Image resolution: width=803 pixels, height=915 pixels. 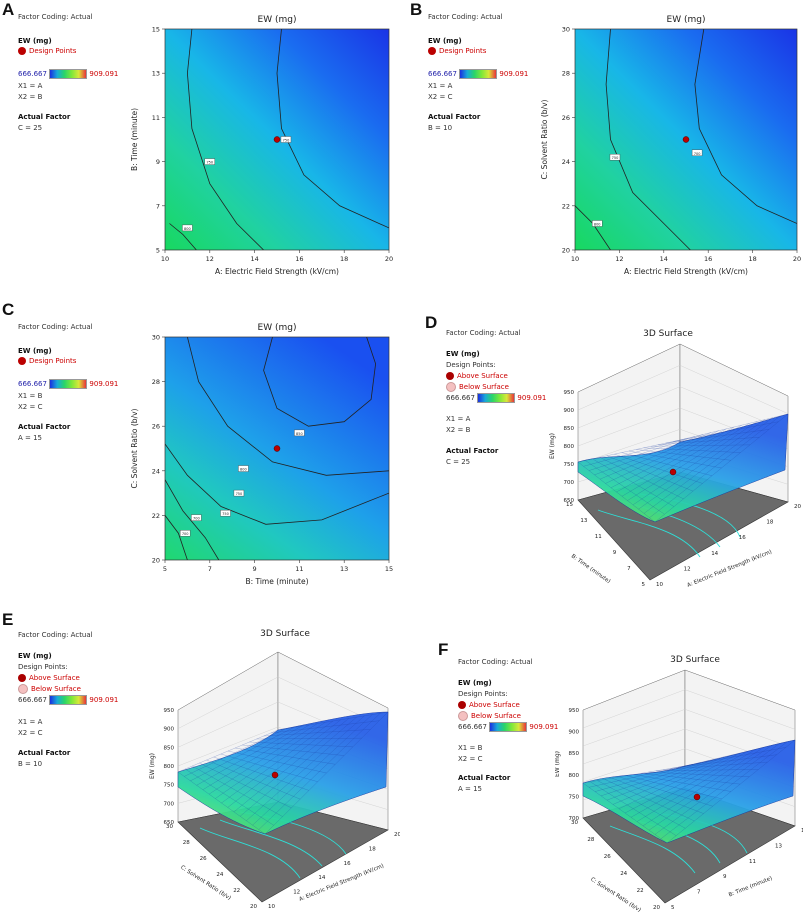 What do you see at coordinates (236, 891) in the screenshot?
I see `y-tick-label: 22` at bounding box center [236, 891].